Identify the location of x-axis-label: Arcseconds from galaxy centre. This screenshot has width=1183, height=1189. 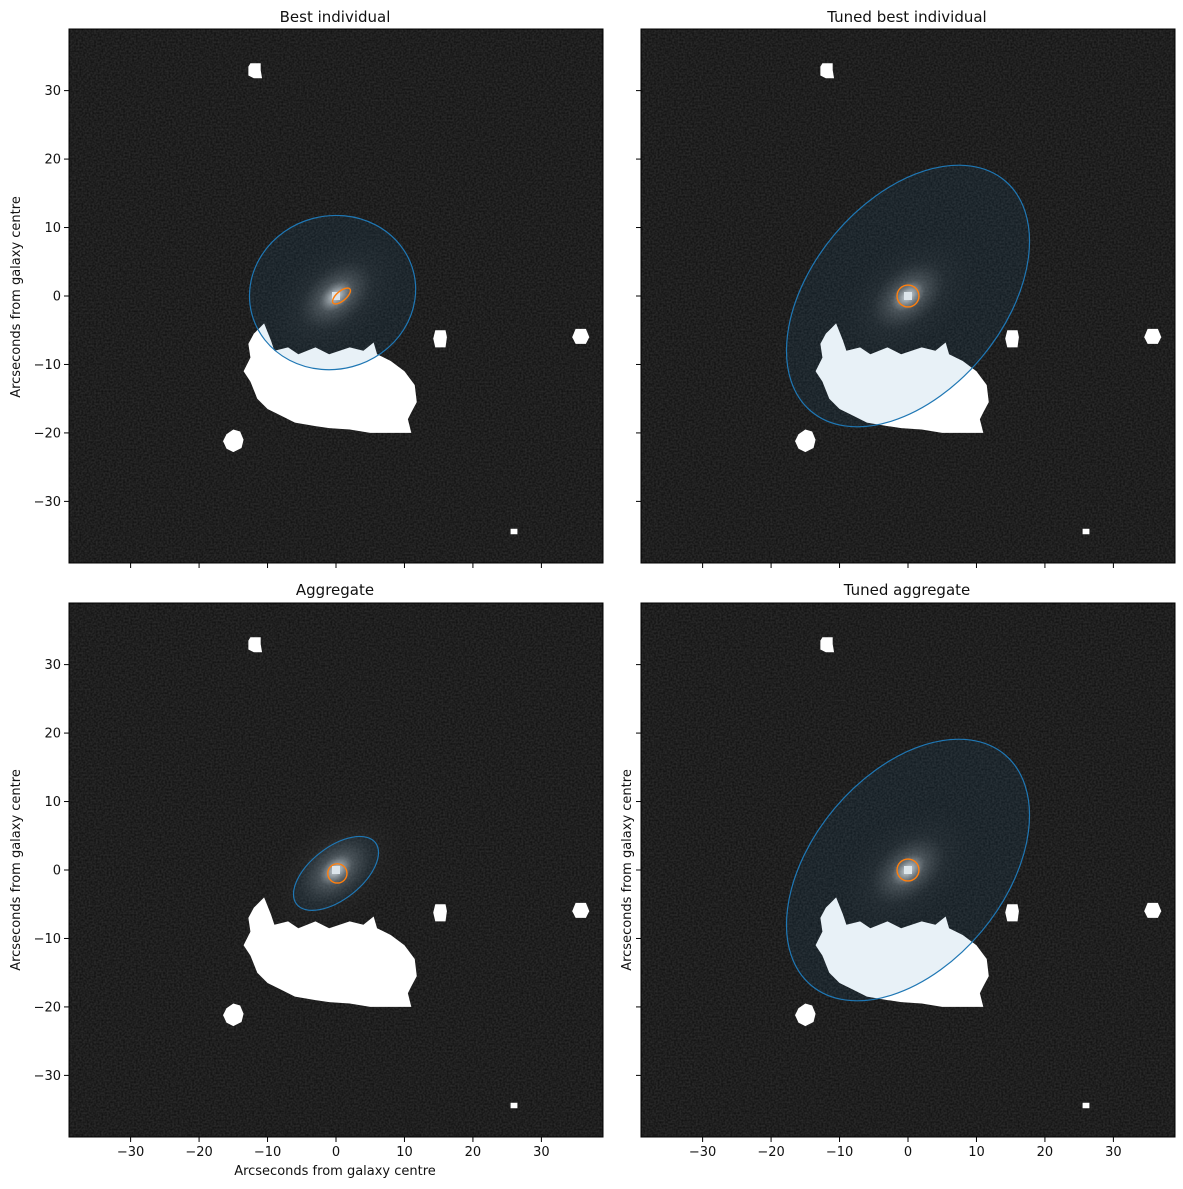
(335, 1171).